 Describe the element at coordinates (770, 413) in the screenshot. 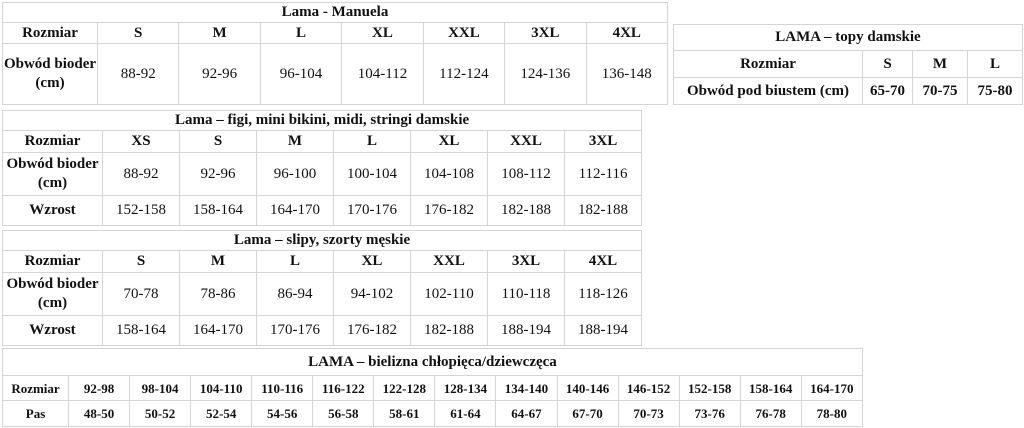

I see `table-cell: 76-78` at that location.